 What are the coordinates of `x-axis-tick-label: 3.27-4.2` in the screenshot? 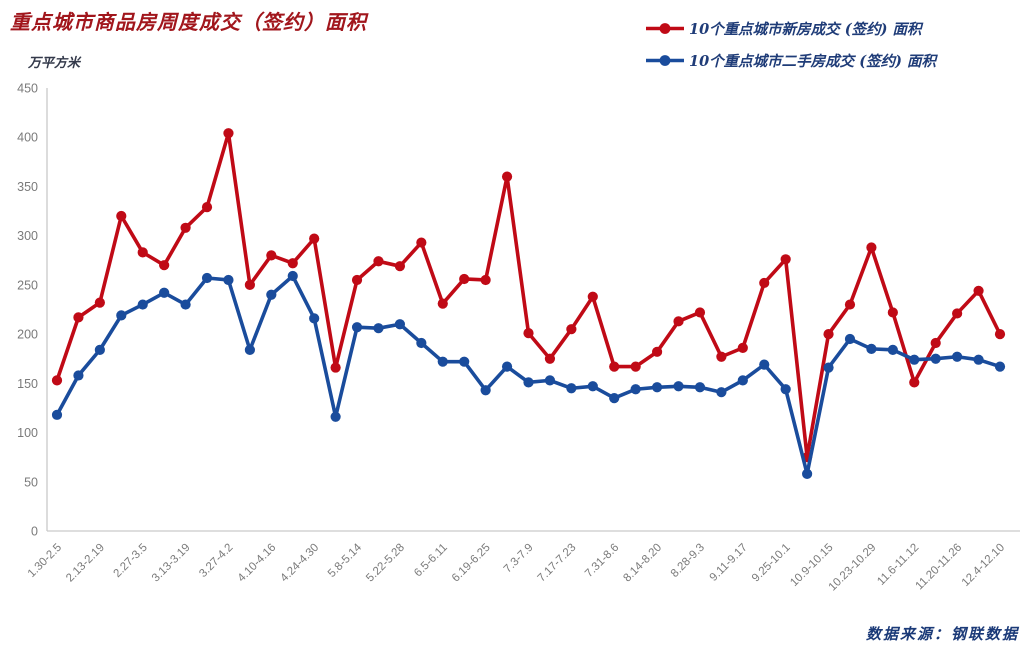 It's located at (216, 561).